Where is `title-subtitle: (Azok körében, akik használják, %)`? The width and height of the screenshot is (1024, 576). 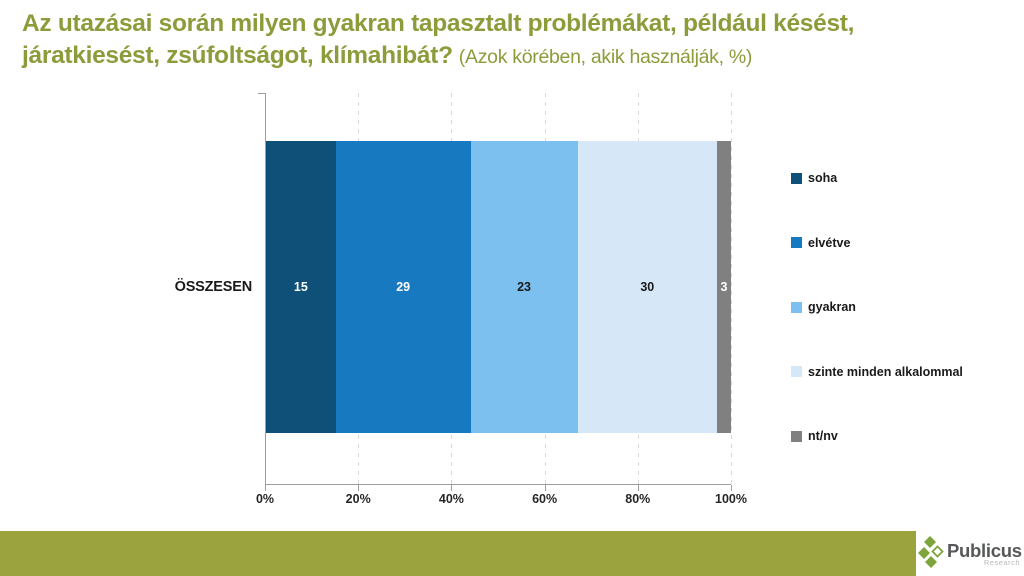
title-subtitle: (Azok körében, akik használják, %) is located at coordinates (605, 57).